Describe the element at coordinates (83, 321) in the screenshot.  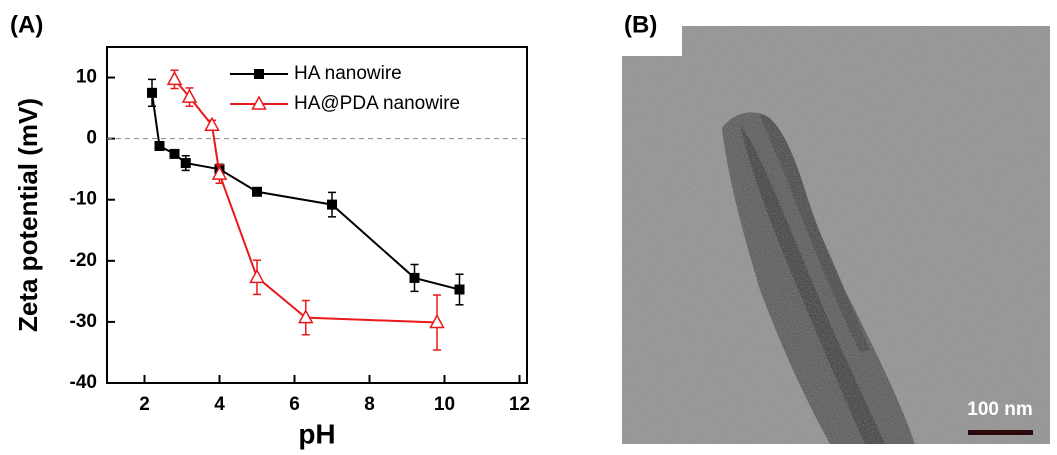
I see `y-tick-label: -30` at that location.